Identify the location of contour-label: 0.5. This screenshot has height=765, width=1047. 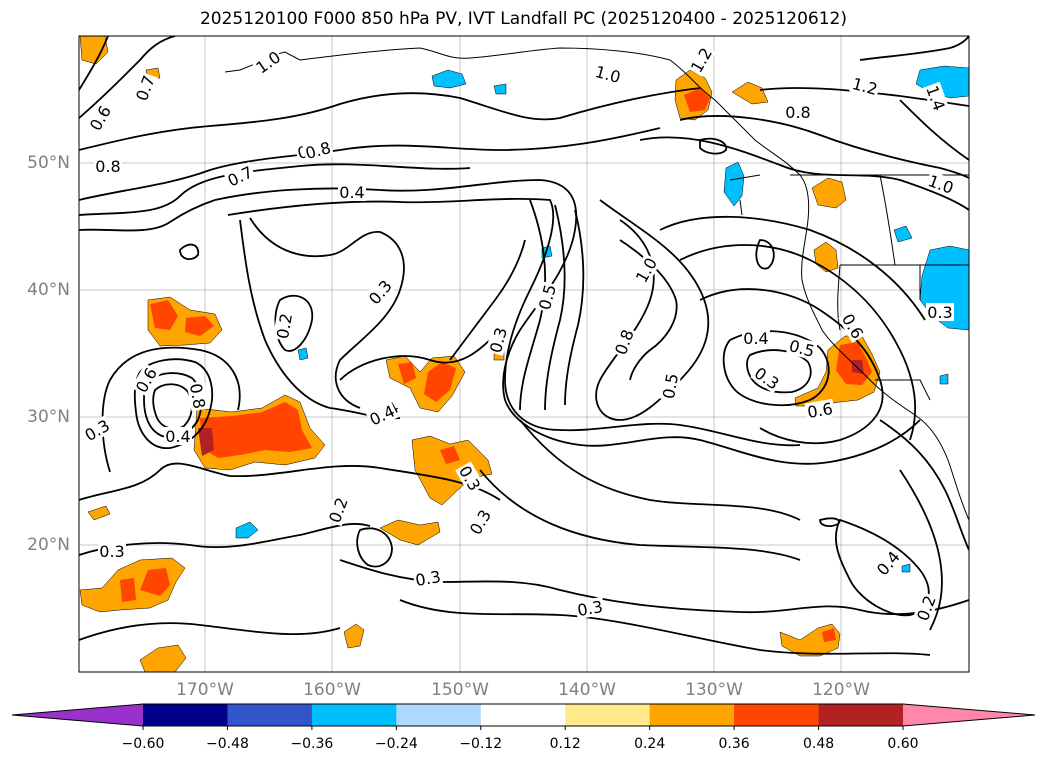
(670, 386).